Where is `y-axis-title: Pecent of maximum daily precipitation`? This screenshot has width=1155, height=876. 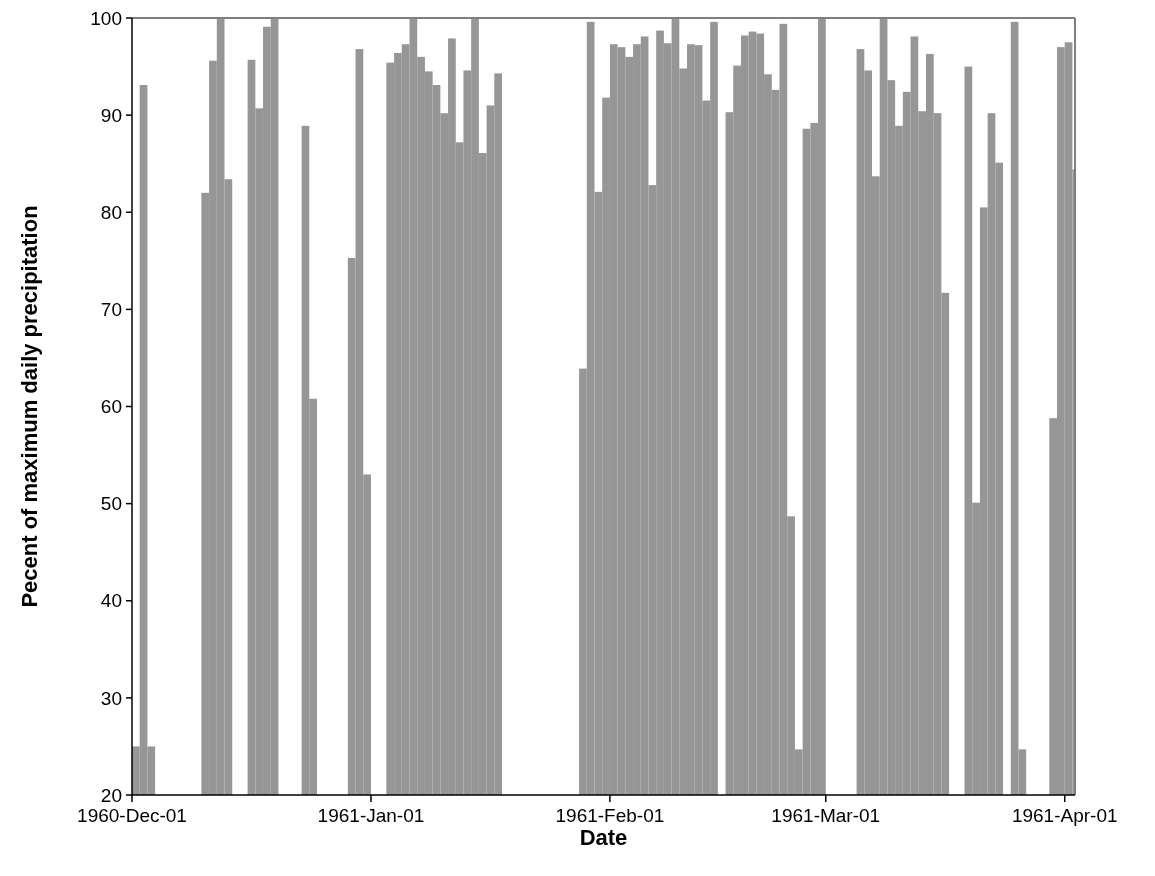 y-axis-title: Pecent of maximum daily precipitation is located at coordinates (29, 406).